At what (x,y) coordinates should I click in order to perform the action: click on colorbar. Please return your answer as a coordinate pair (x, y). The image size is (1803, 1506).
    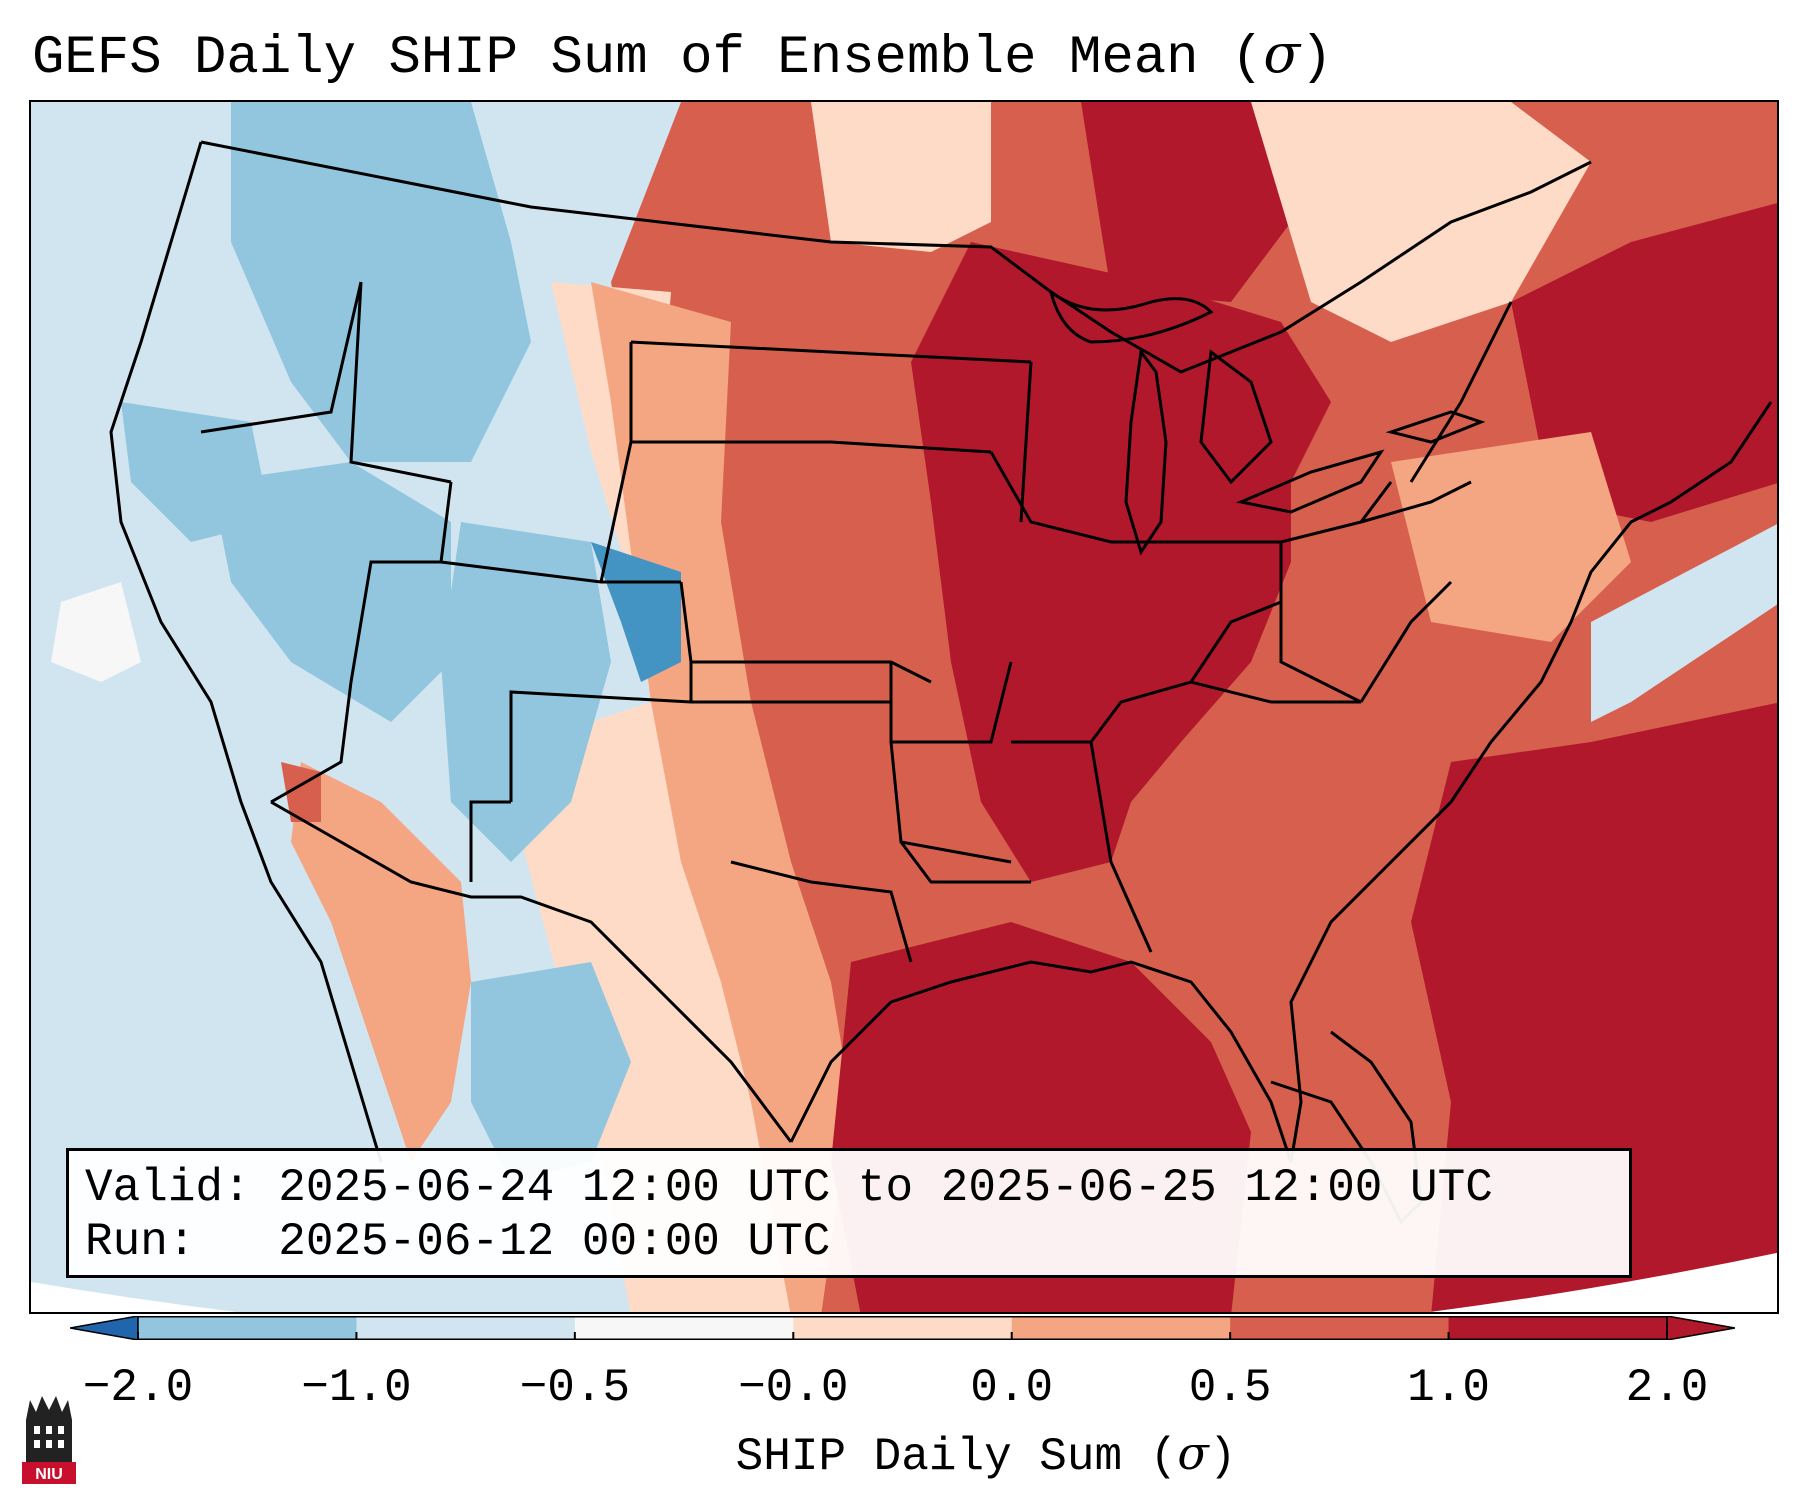
    Looking at the image, I should click on (902, 1328).